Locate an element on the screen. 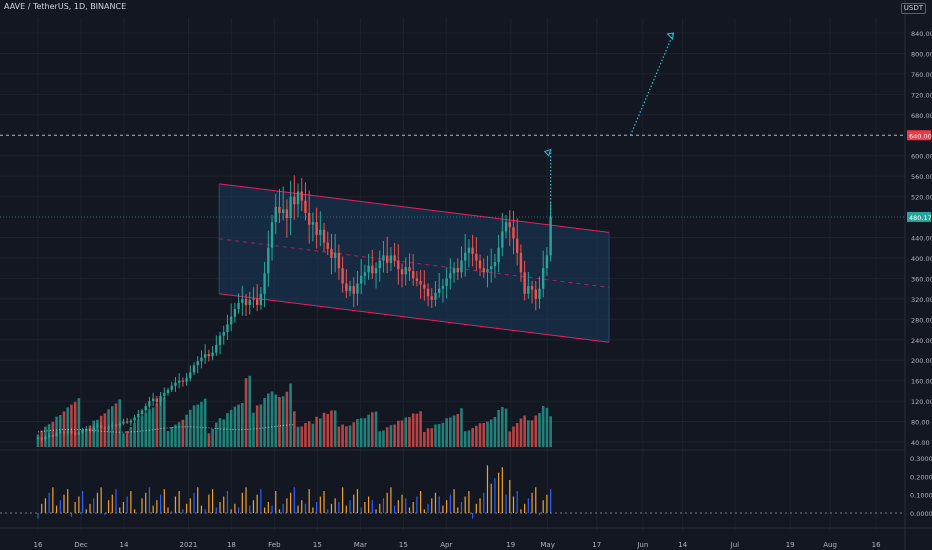 This screenshot has width=932, height=550. currency-badge: USDT is located at coordinates (913, 8).